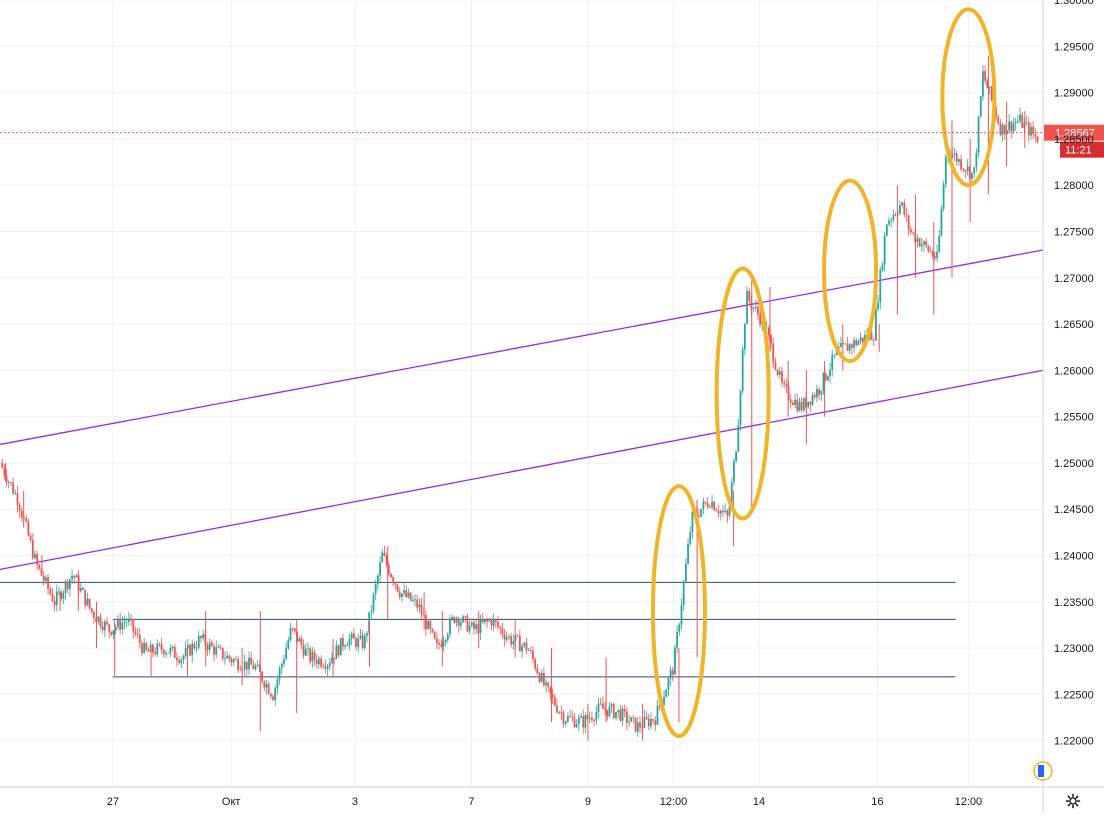 Image resolution: width=1104 pixels, height=817 pixels. Describe the element at coordinates (478, 629) in the screenshot. I see `horizontal-levels` at that location.